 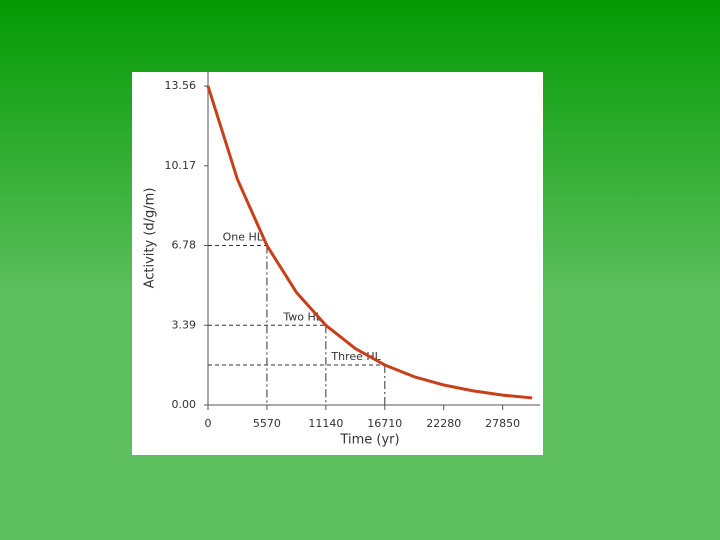 What do you see at coordinates (267, 423) in the screenshot?
I see `x-tick-label: 5570` at bounding box center [267, 423].